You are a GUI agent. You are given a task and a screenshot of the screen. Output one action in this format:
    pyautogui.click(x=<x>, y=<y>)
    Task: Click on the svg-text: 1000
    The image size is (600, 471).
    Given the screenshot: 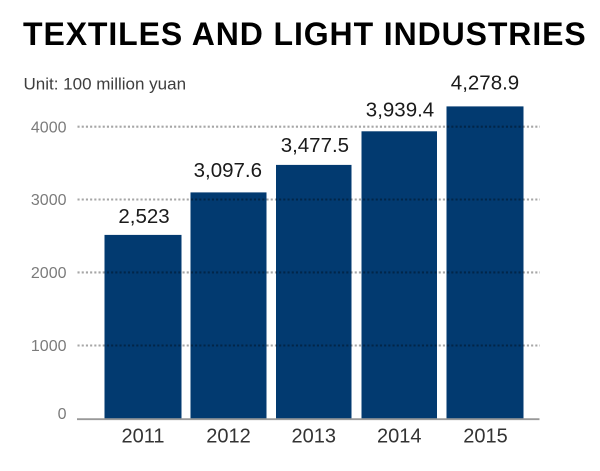 What is the action you would take?
    pyautogui.click(x=49, y=346)
    